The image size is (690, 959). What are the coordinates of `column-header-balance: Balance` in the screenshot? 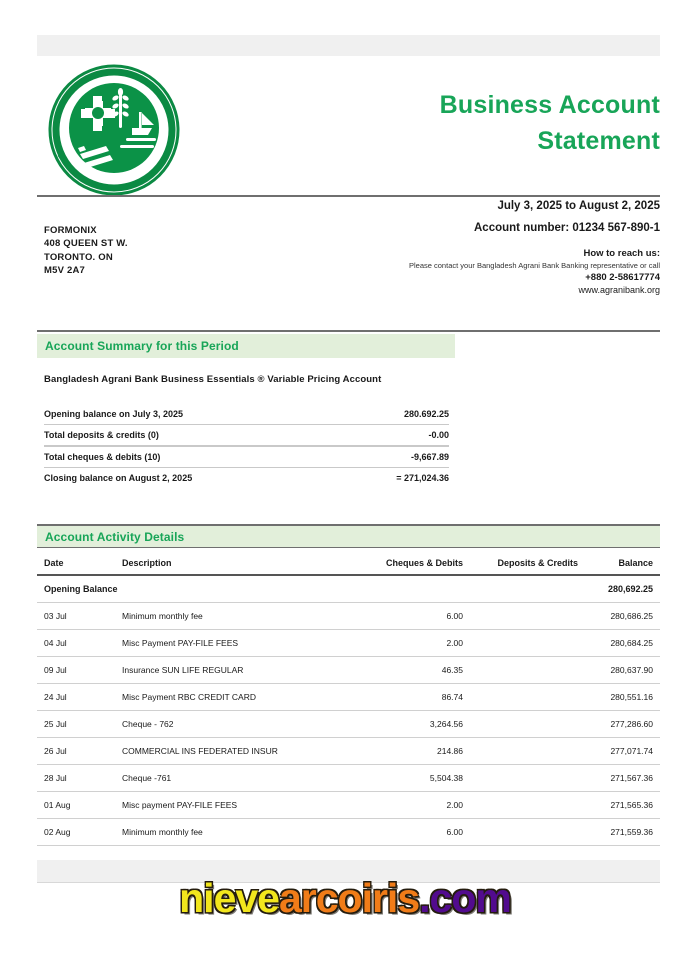 It's located at (622, 564).